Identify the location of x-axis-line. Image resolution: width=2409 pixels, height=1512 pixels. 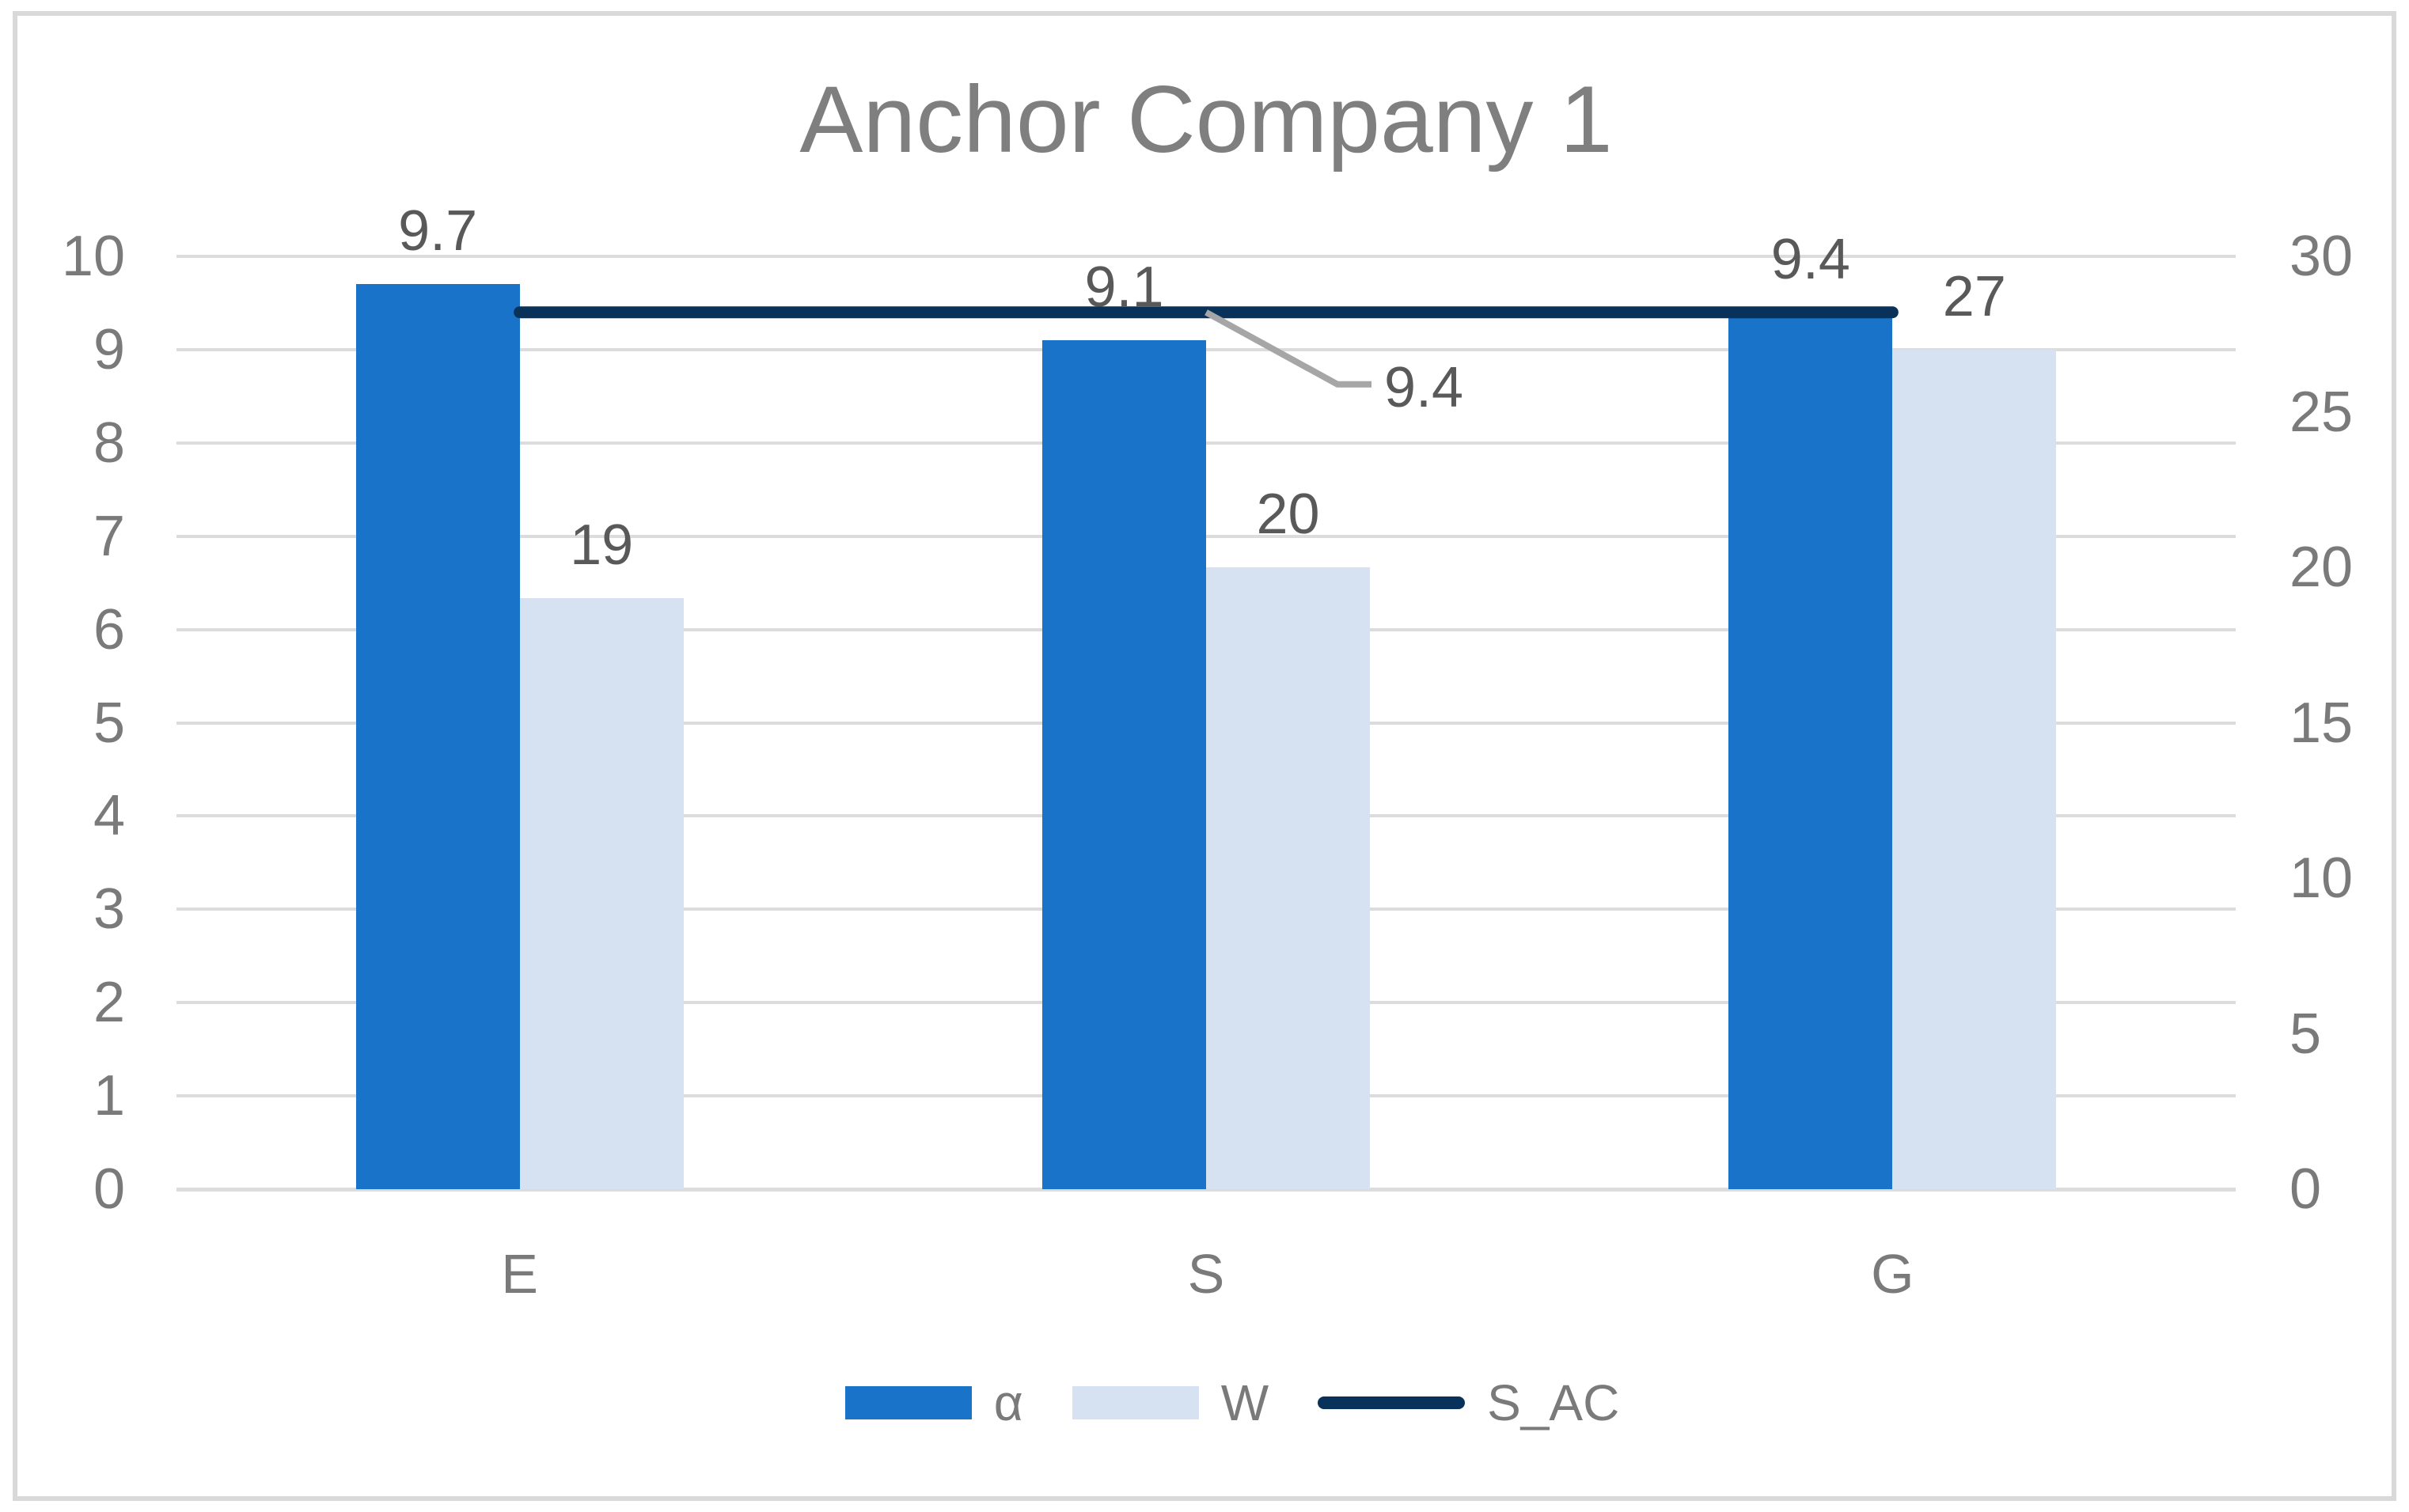
(1206, 1190).